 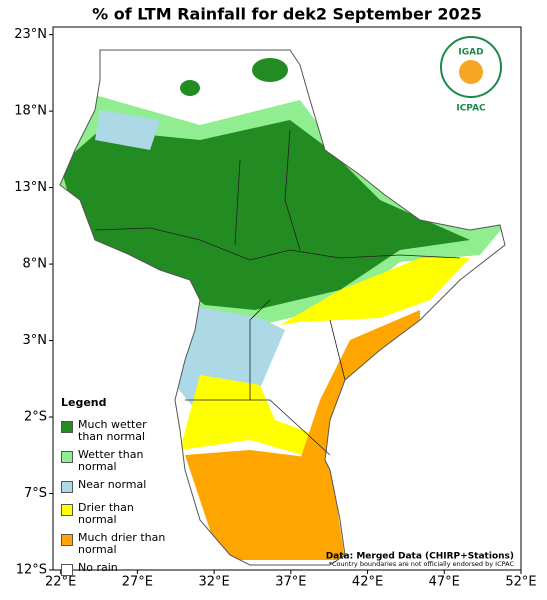 What do you see at coordinates (35, 340) in the screenshot?
I see `y-tick-label: 3°N` at bounding box center [35, 340].